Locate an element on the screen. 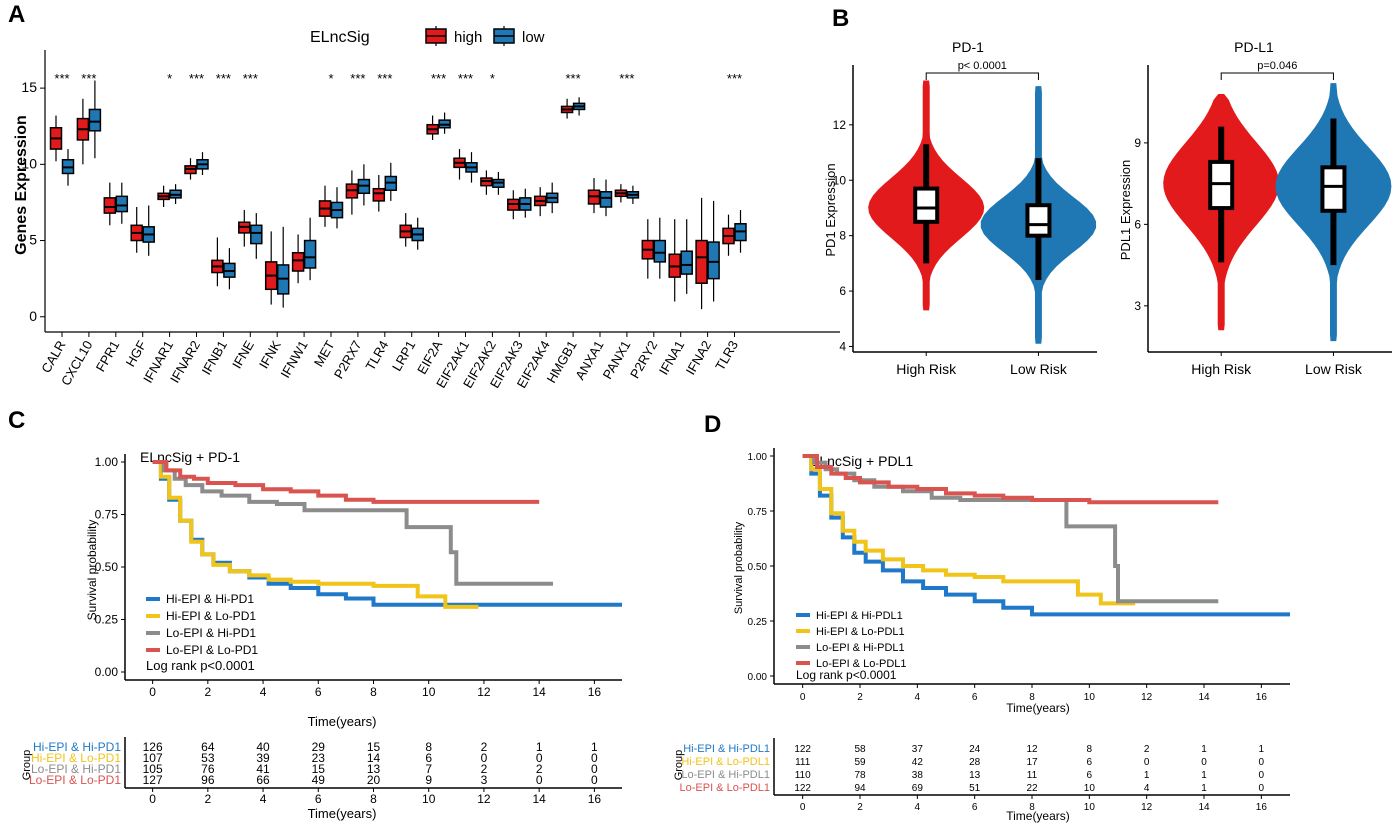  panel-d-logrank: Log rank p<0.0001 is located at coordinates (846, 675).